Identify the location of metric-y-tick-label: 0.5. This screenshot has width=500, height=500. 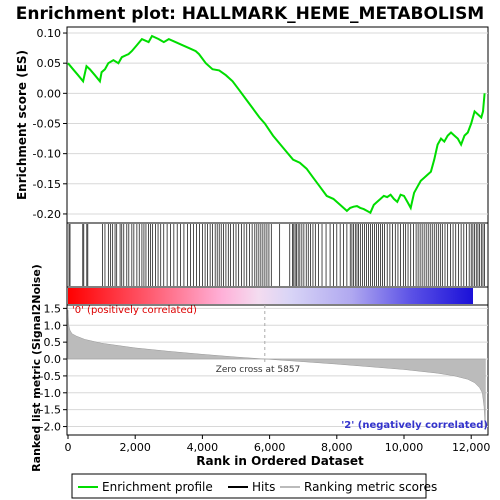
(53, 342).